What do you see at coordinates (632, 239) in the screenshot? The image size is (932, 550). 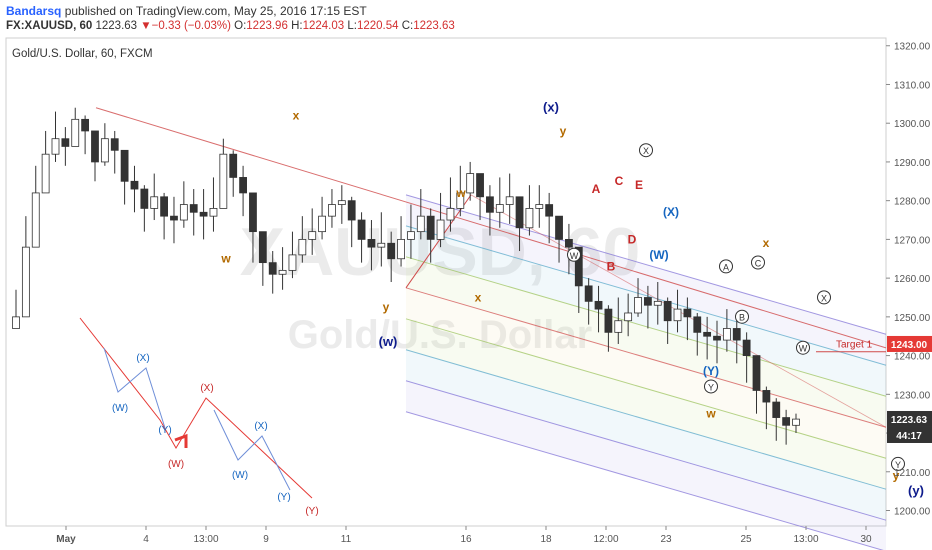 I see `wave-label: D` at bounding box center [632, 239].